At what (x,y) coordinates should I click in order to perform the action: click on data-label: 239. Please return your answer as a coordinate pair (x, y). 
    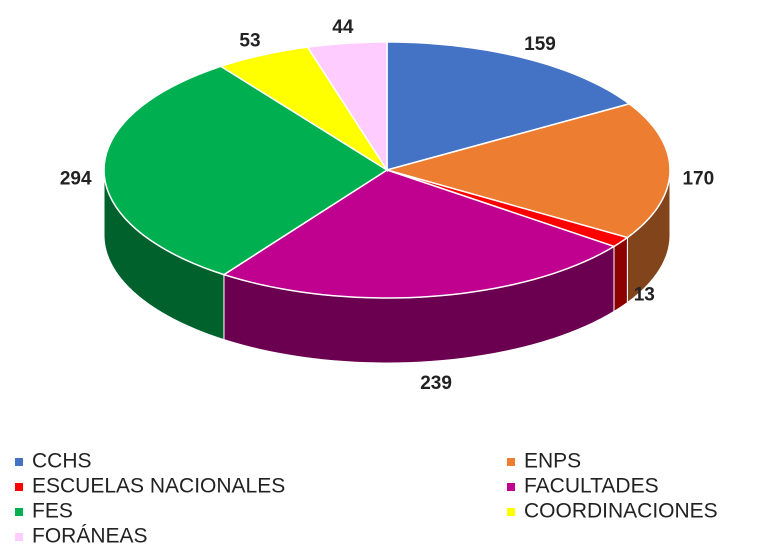
    Looking at the image, I should click on (436, 383).